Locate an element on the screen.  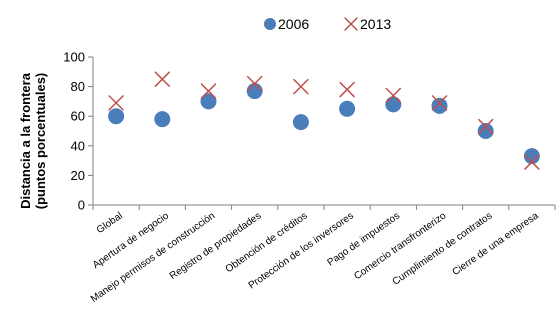
y-tick-label: 80 is located at coordinates (78, 86).